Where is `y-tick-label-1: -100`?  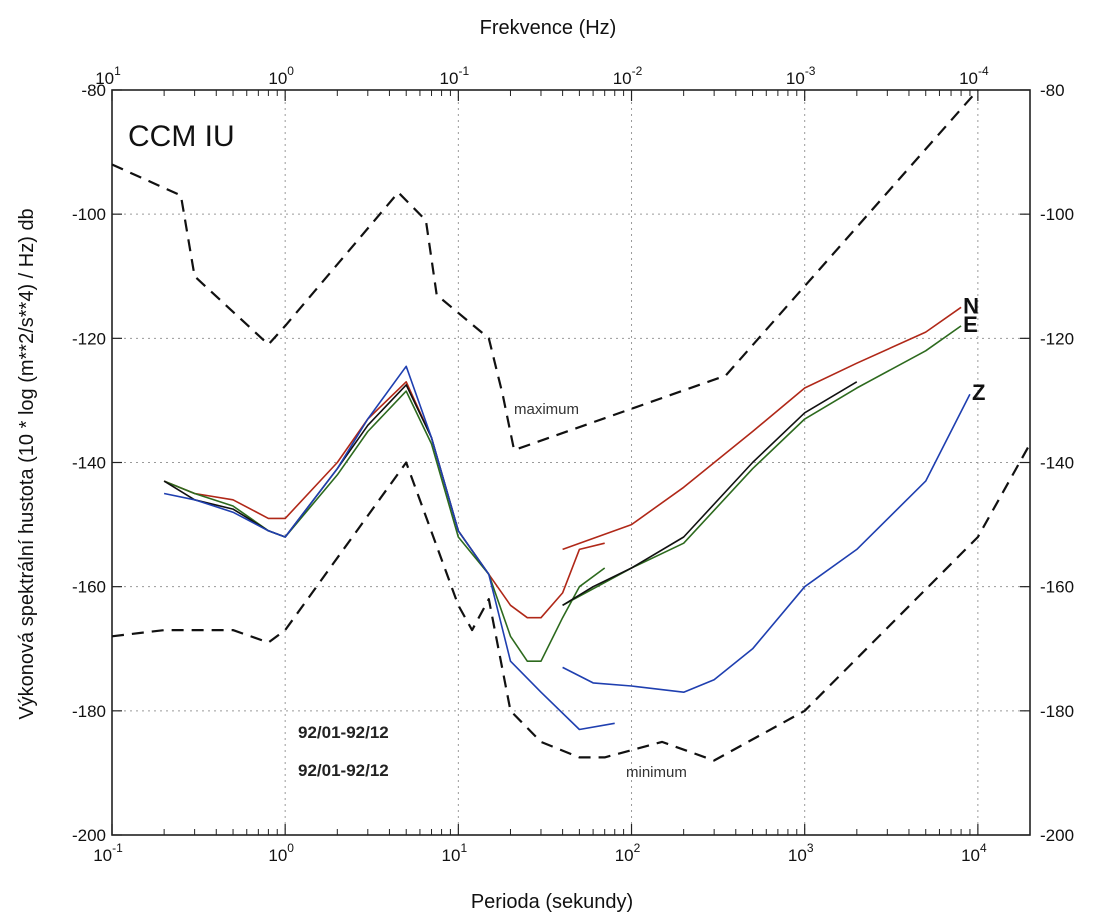
y-tick-label-1: -100 is located at coordinates (89, 214).